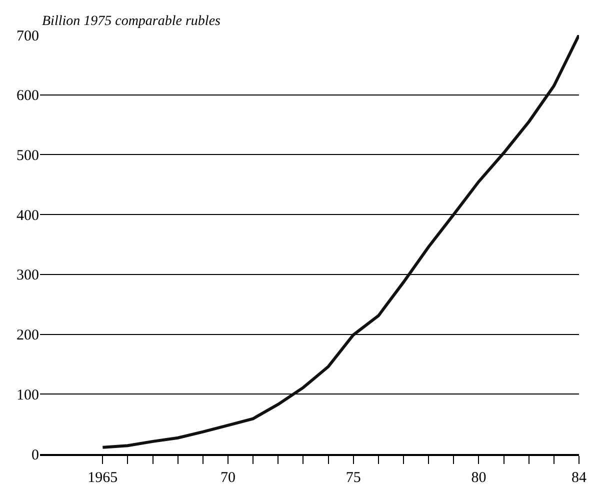 This screenshot has width=597, height=496. Describe the element at coordinates (27, 336) in the screenshot. I see `y-tick-label: 200` at that location.